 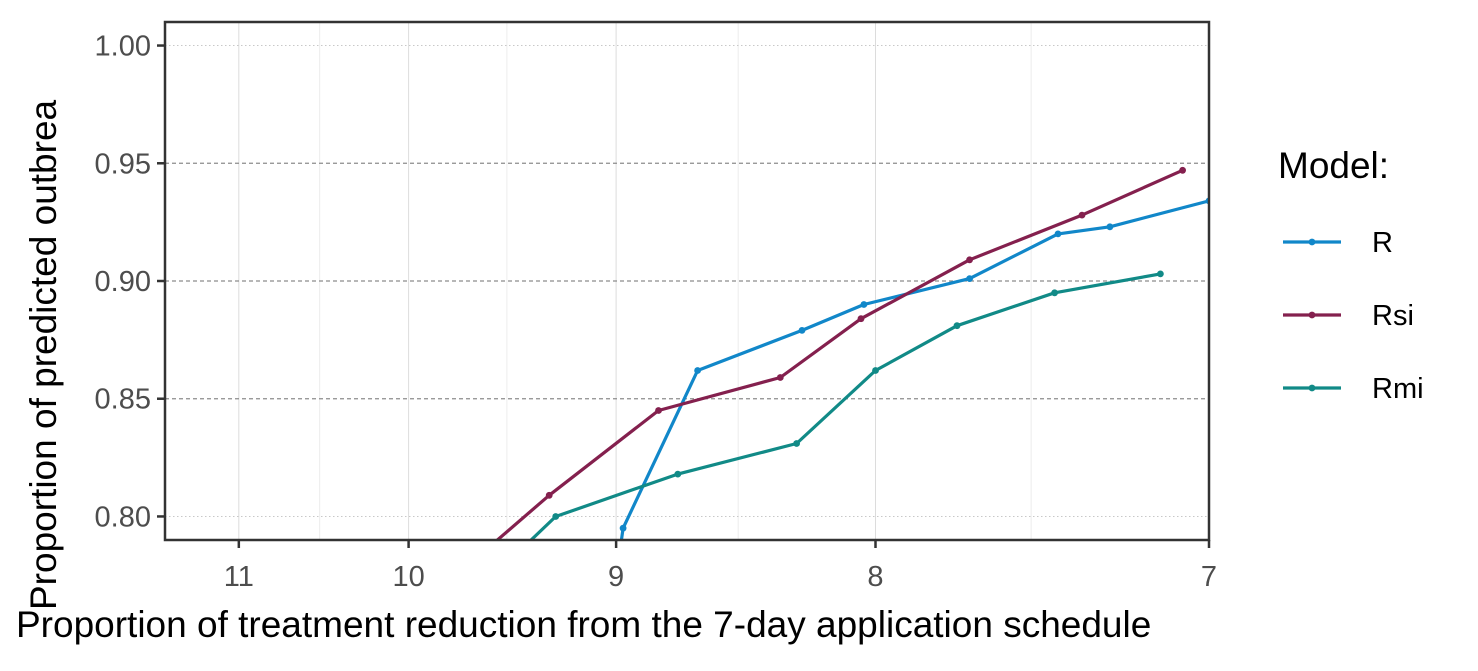 What do you see at coordinates (408, 577) in the screenshot?
I see `x-tick-label: 10` at bounding box center [408, 577].